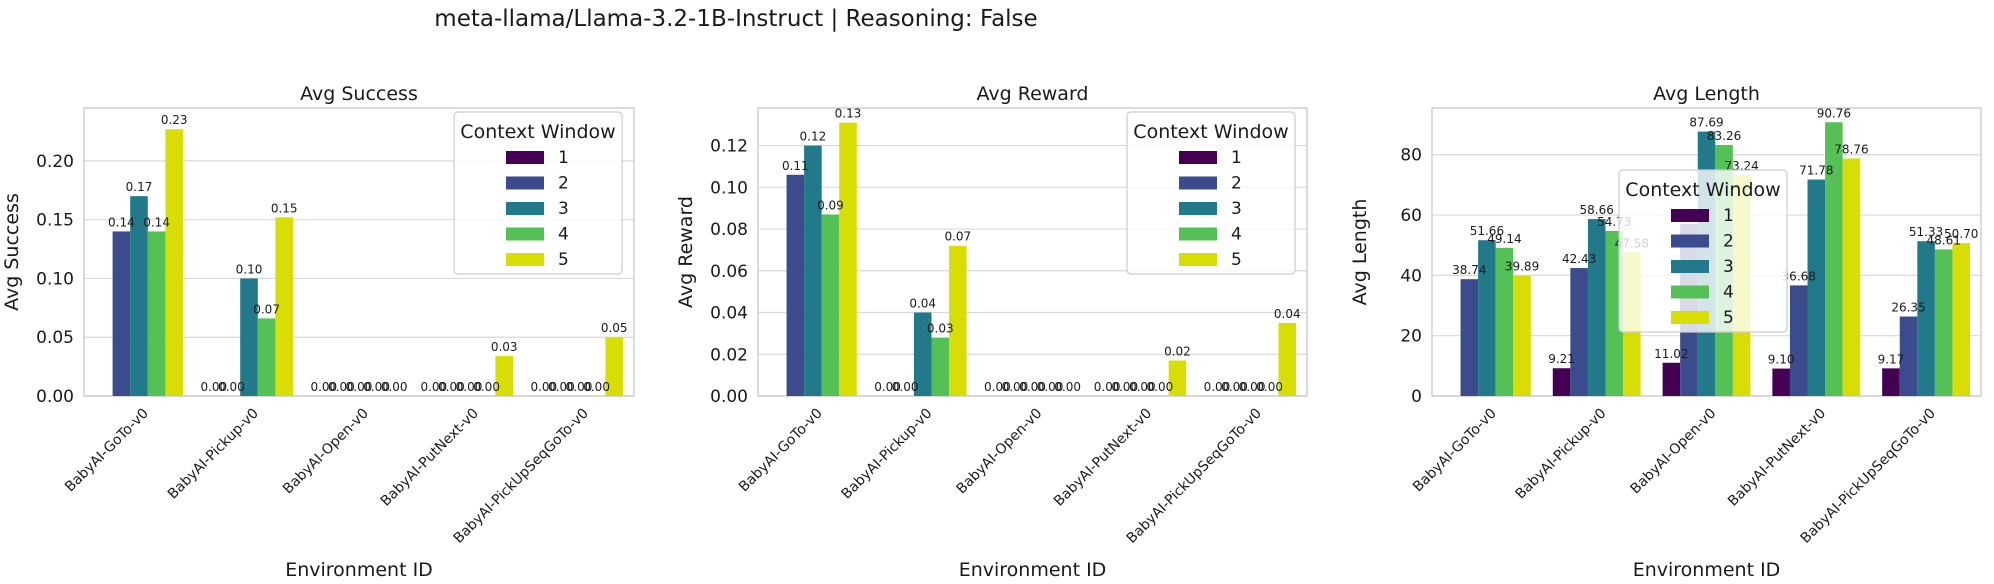 The width and height of the screenshot is (1994, 584). Describe the element at coordinates (1943, 240) in the screenshot. I see `data-label: 48.61` at that location.